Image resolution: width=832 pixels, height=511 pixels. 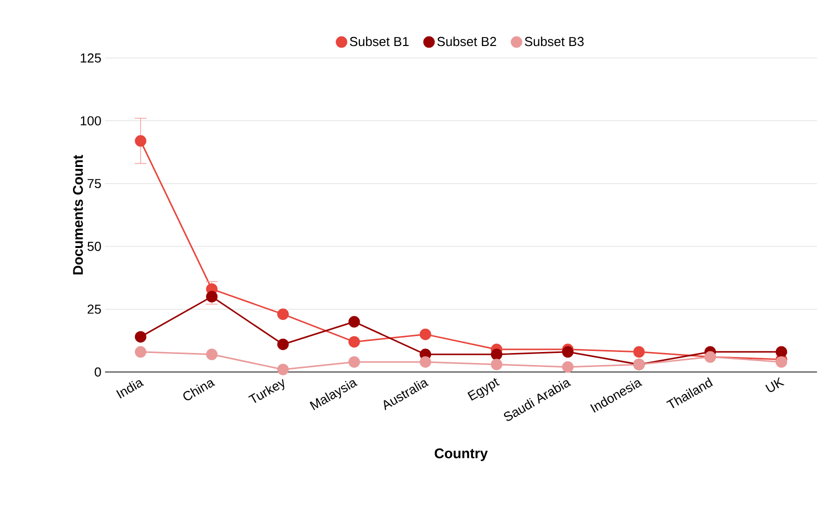 What do you see at coordinates (199, 390) in the screenshot?
I see `x-tick-label: China` at bounding box center [199, 390].